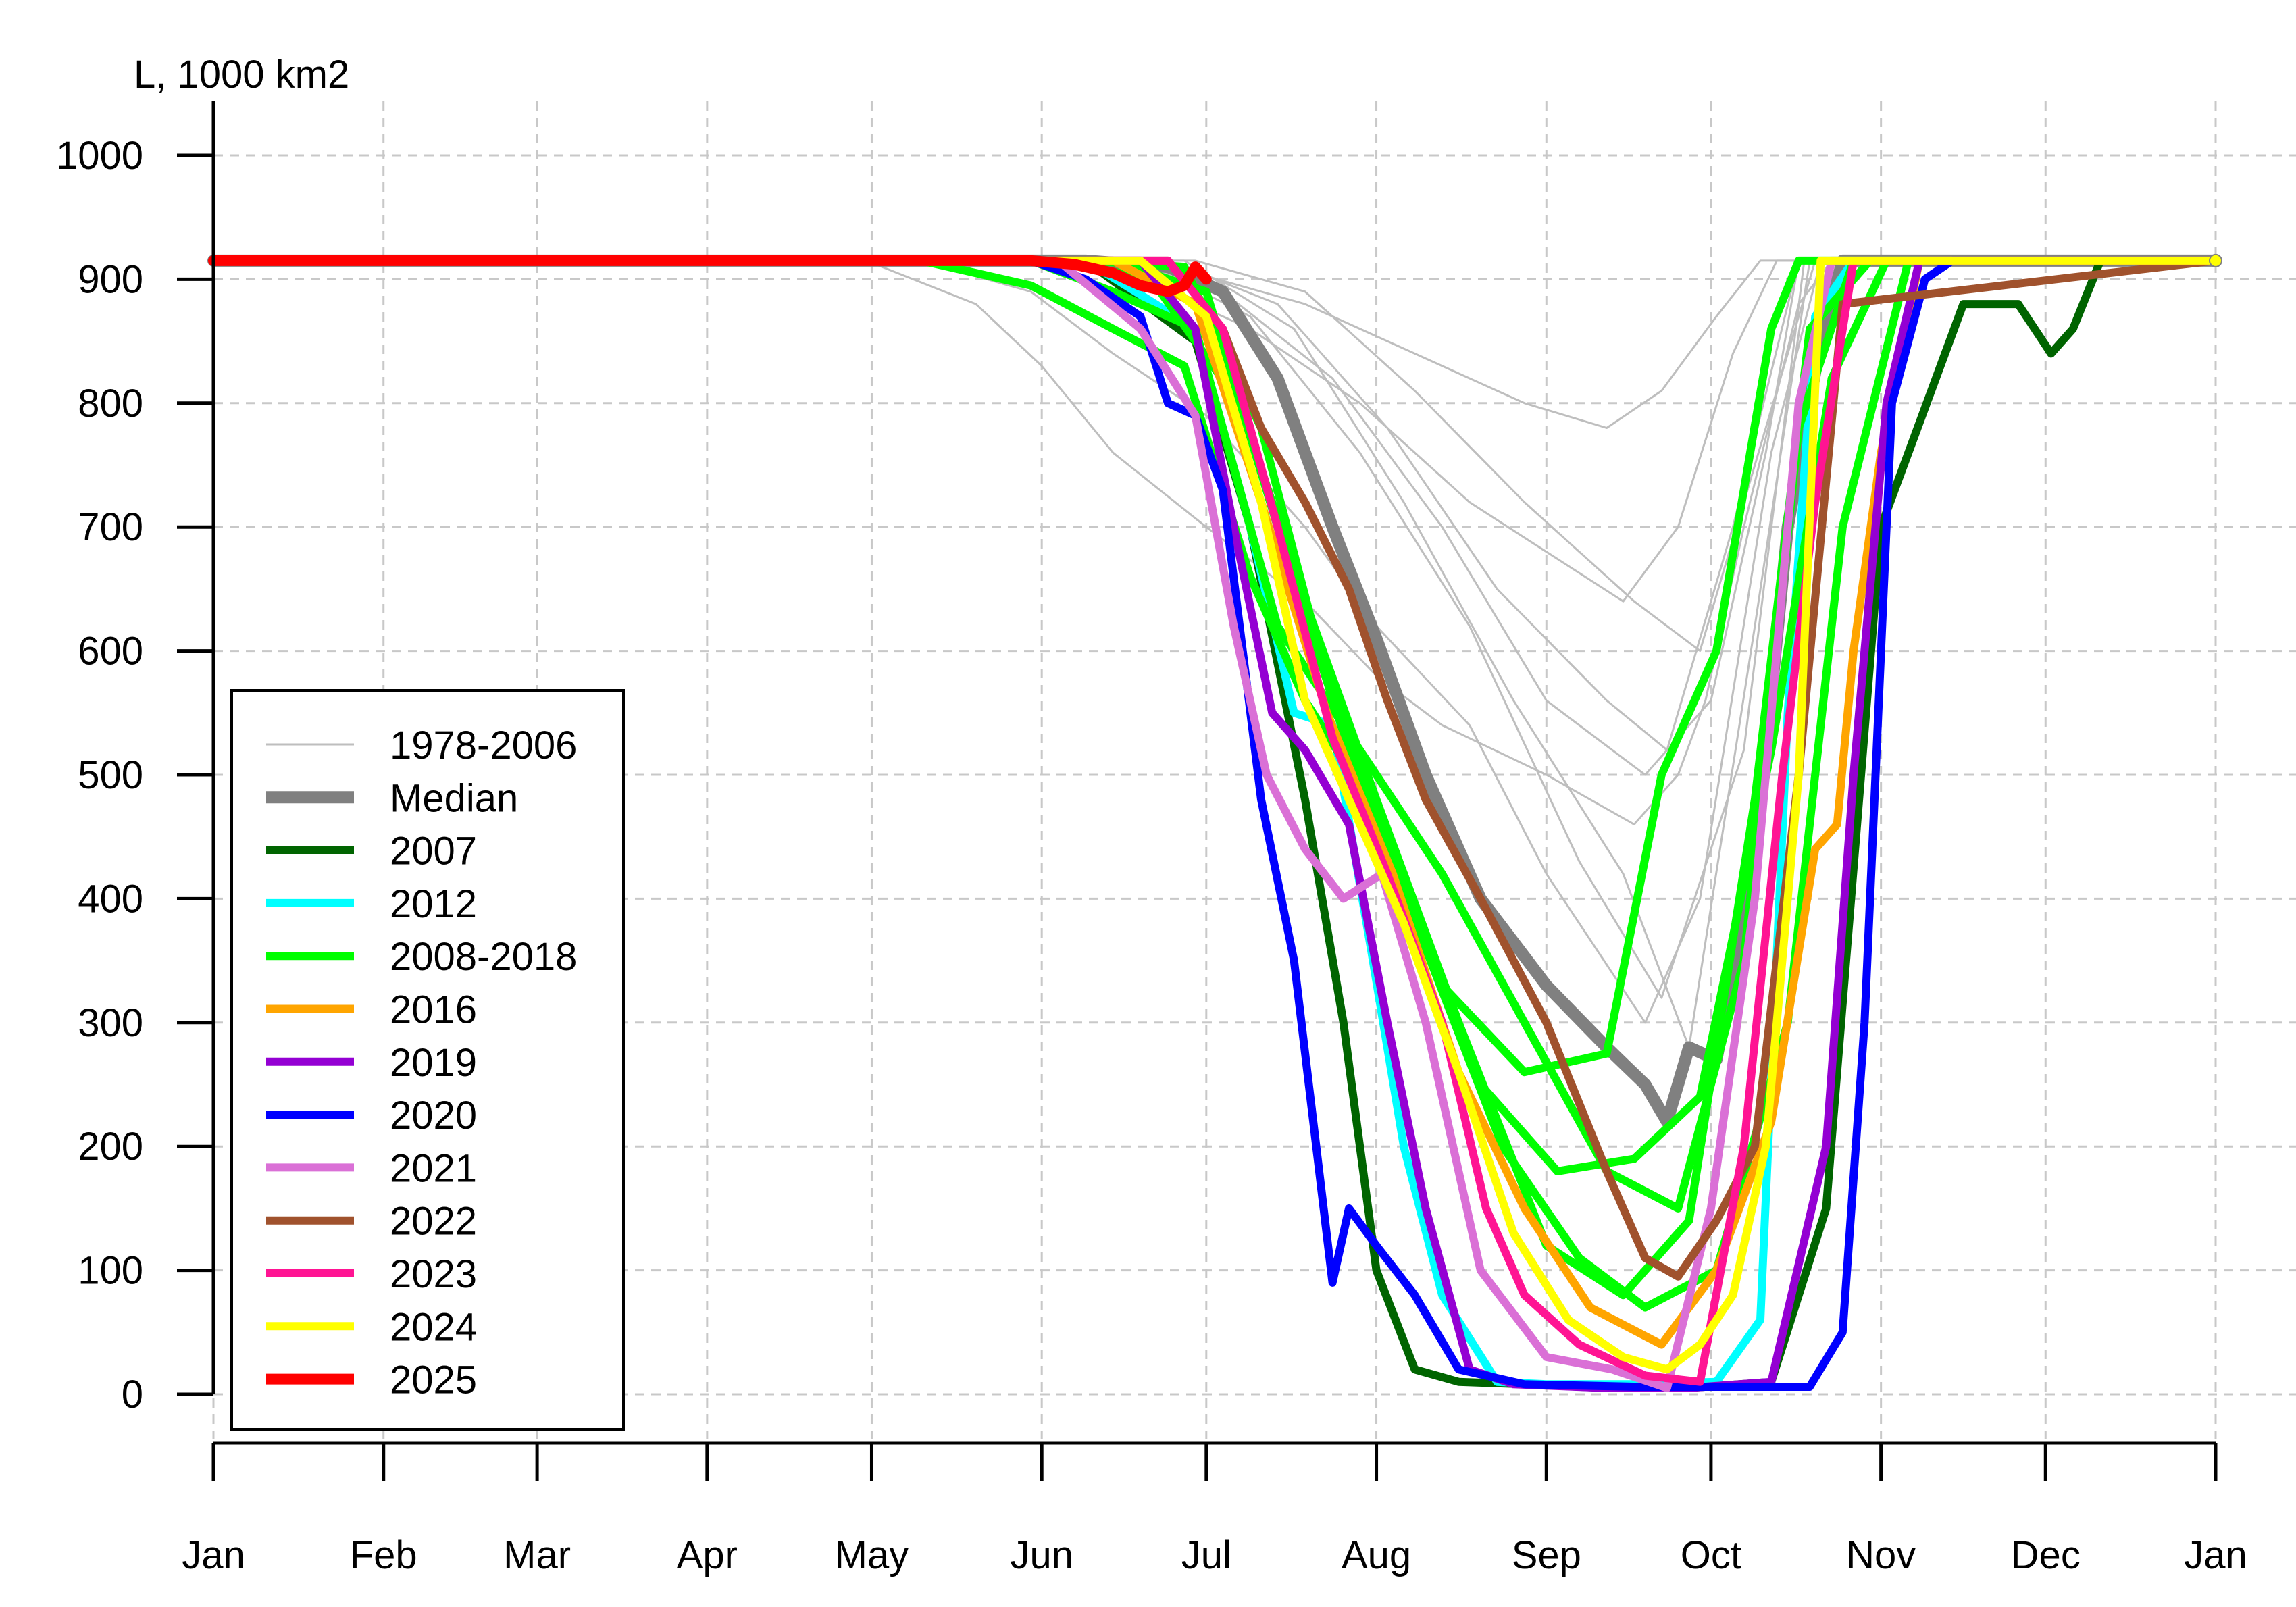  Describe the element at coordinates (110, 651) in the screenshot. I see `y-tick-label: 600` at that location.